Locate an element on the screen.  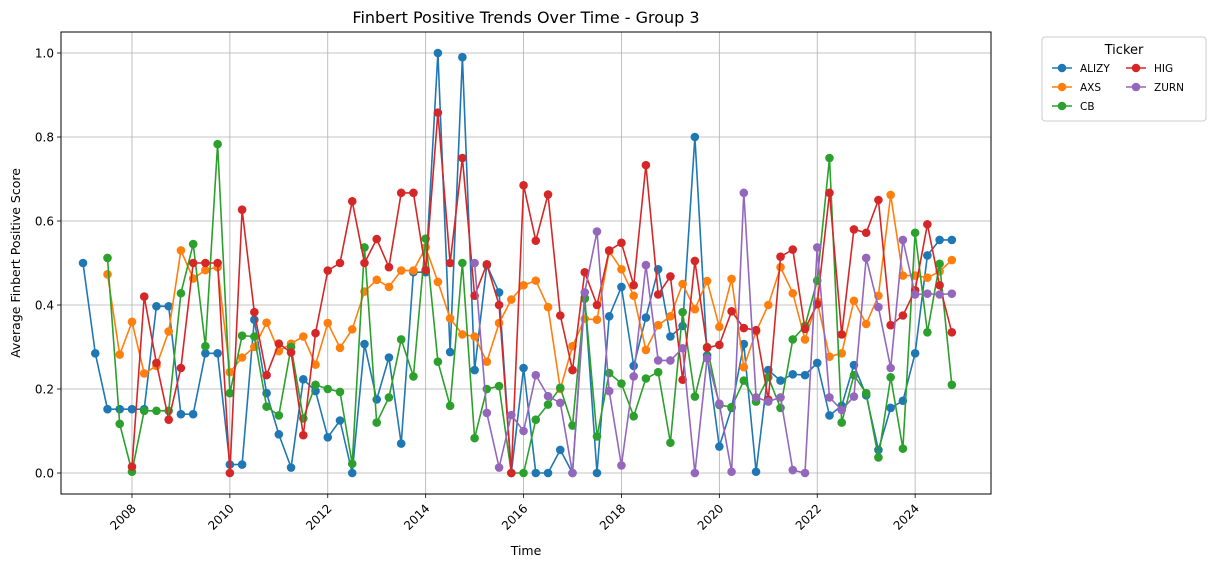
y-tick-label: 0.2 is located at coordinates (44, 390).